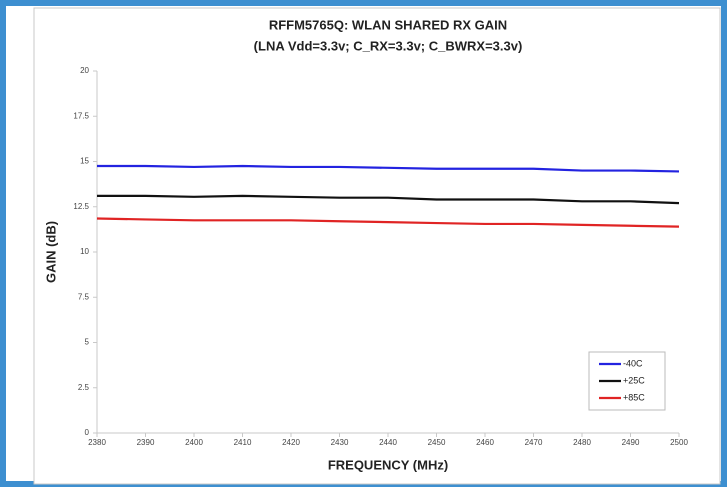 This screenshot has width=727, height=487. Describe the element at coordinates (388, 24) in the screenshot. I see `chart-title: RFFM5765Q: WLAN SHARED RX GAIN` at that location.